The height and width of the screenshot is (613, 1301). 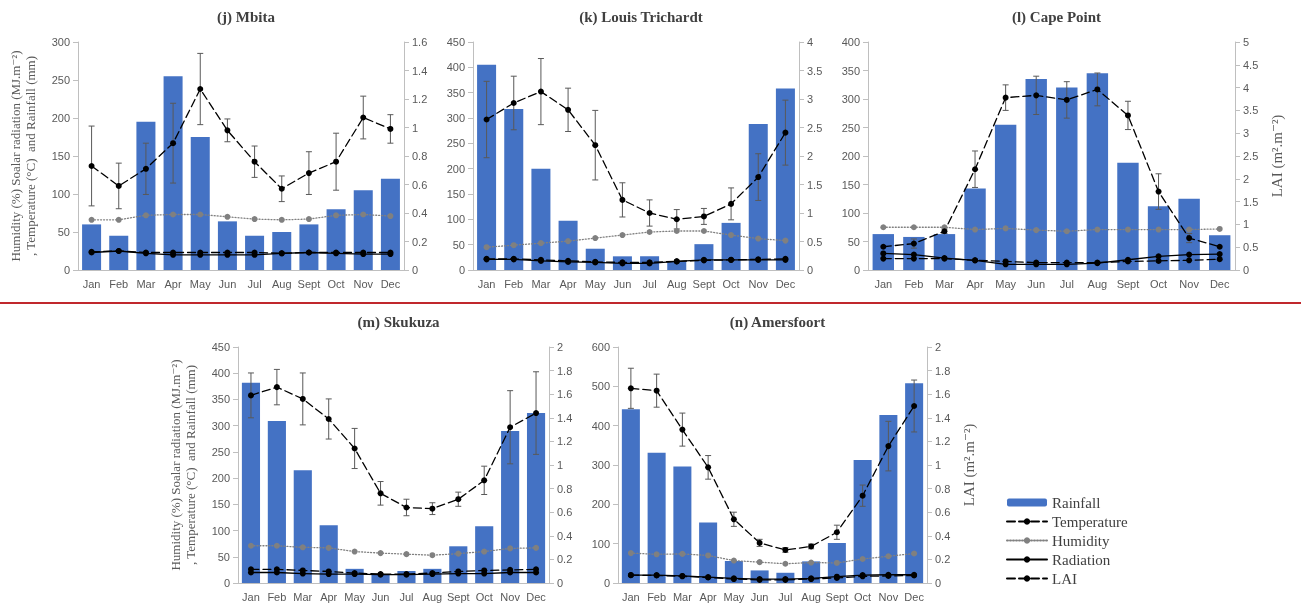 What do you see at coordinates (600, 386) in the screenshot?
I see `y-tick-label: 500` at bounding box center [600, 386].